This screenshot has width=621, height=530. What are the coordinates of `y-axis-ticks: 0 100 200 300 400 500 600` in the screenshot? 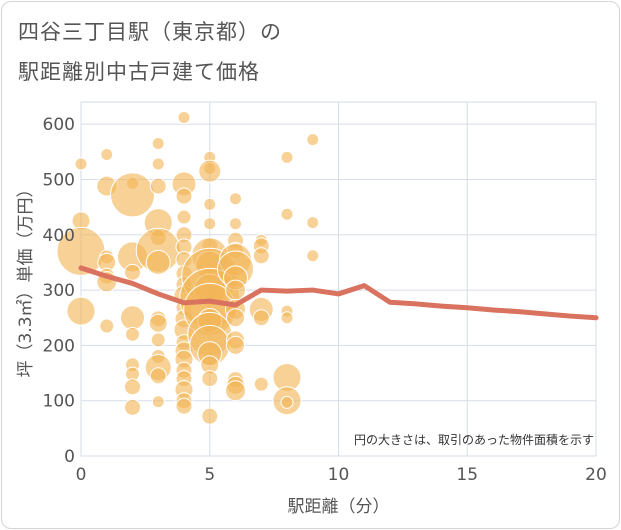 It's located at (59, 291).